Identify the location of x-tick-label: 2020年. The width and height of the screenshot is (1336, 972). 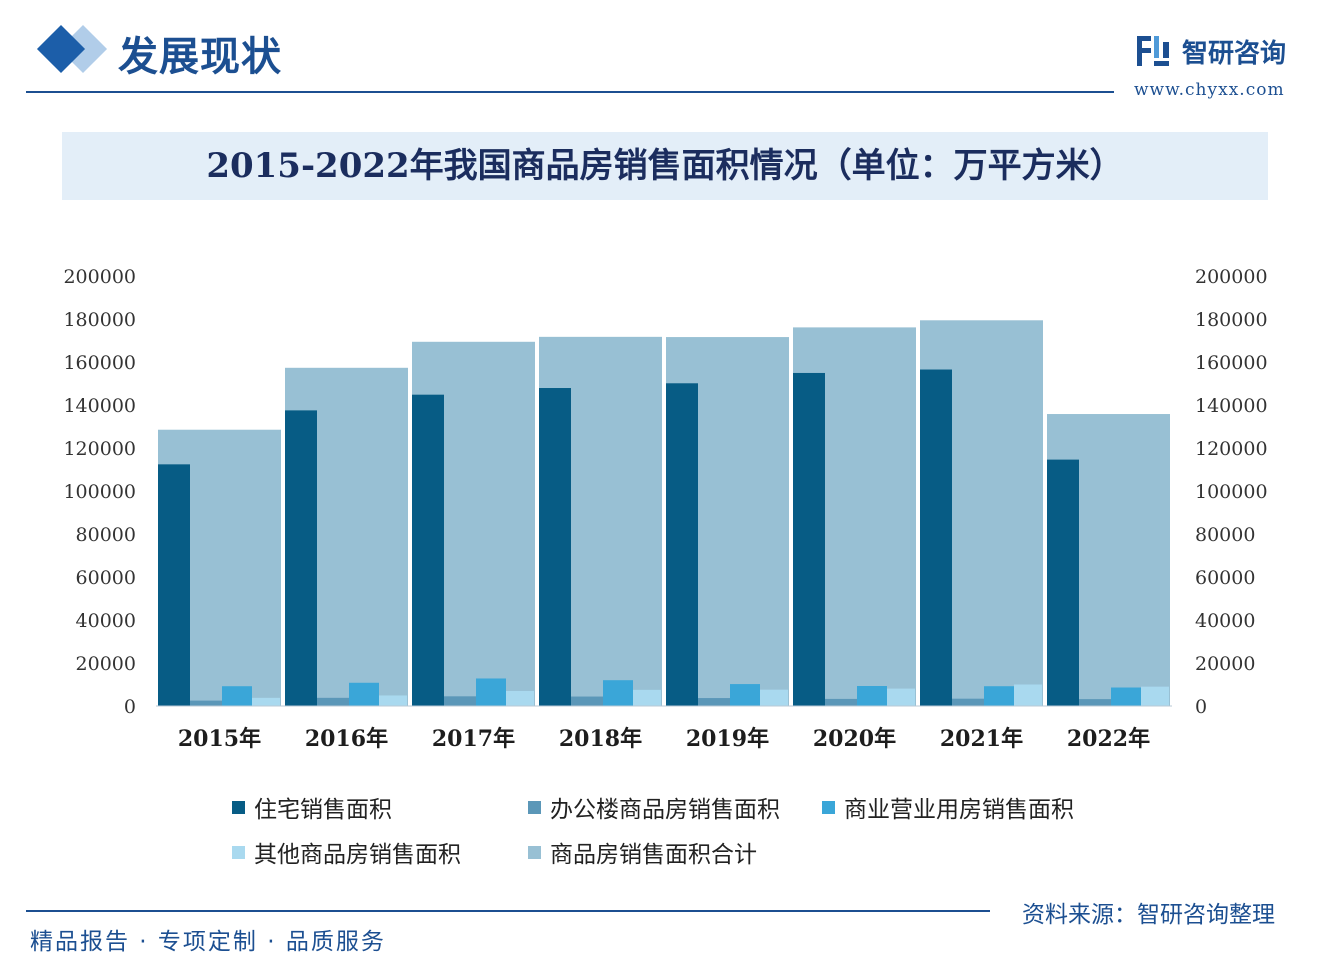
(854, 739).